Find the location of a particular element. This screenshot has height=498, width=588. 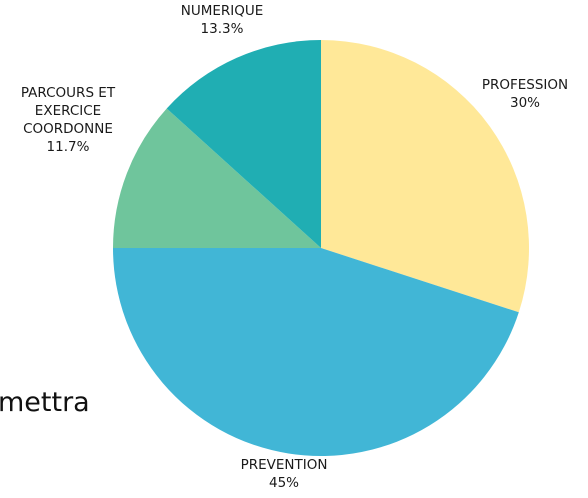

pie-label-profession: PROFESSION 30% is located at coordinates (525, 94).